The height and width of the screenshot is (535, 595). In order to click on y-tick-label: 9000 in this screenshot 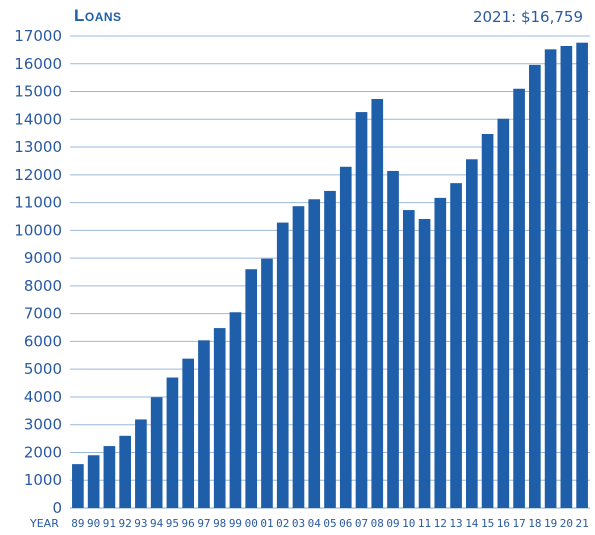, I will do `click(43, 258)`.